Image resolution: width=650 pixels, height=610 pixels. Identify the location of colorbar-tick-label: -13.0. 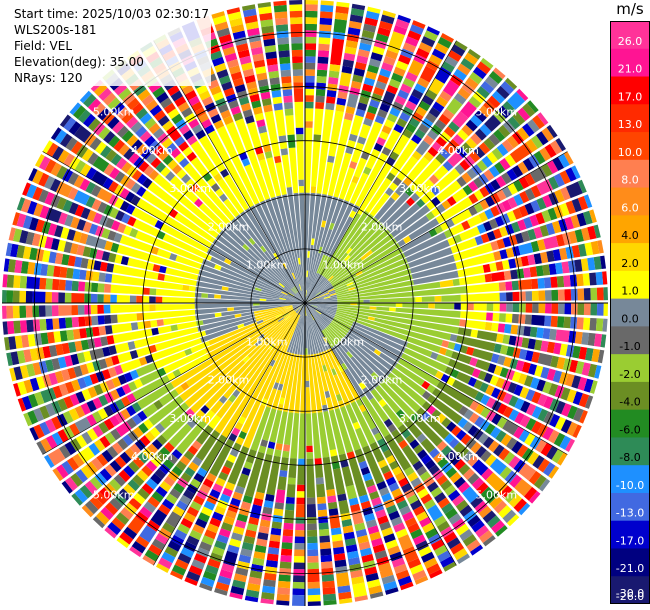
(630, 513).